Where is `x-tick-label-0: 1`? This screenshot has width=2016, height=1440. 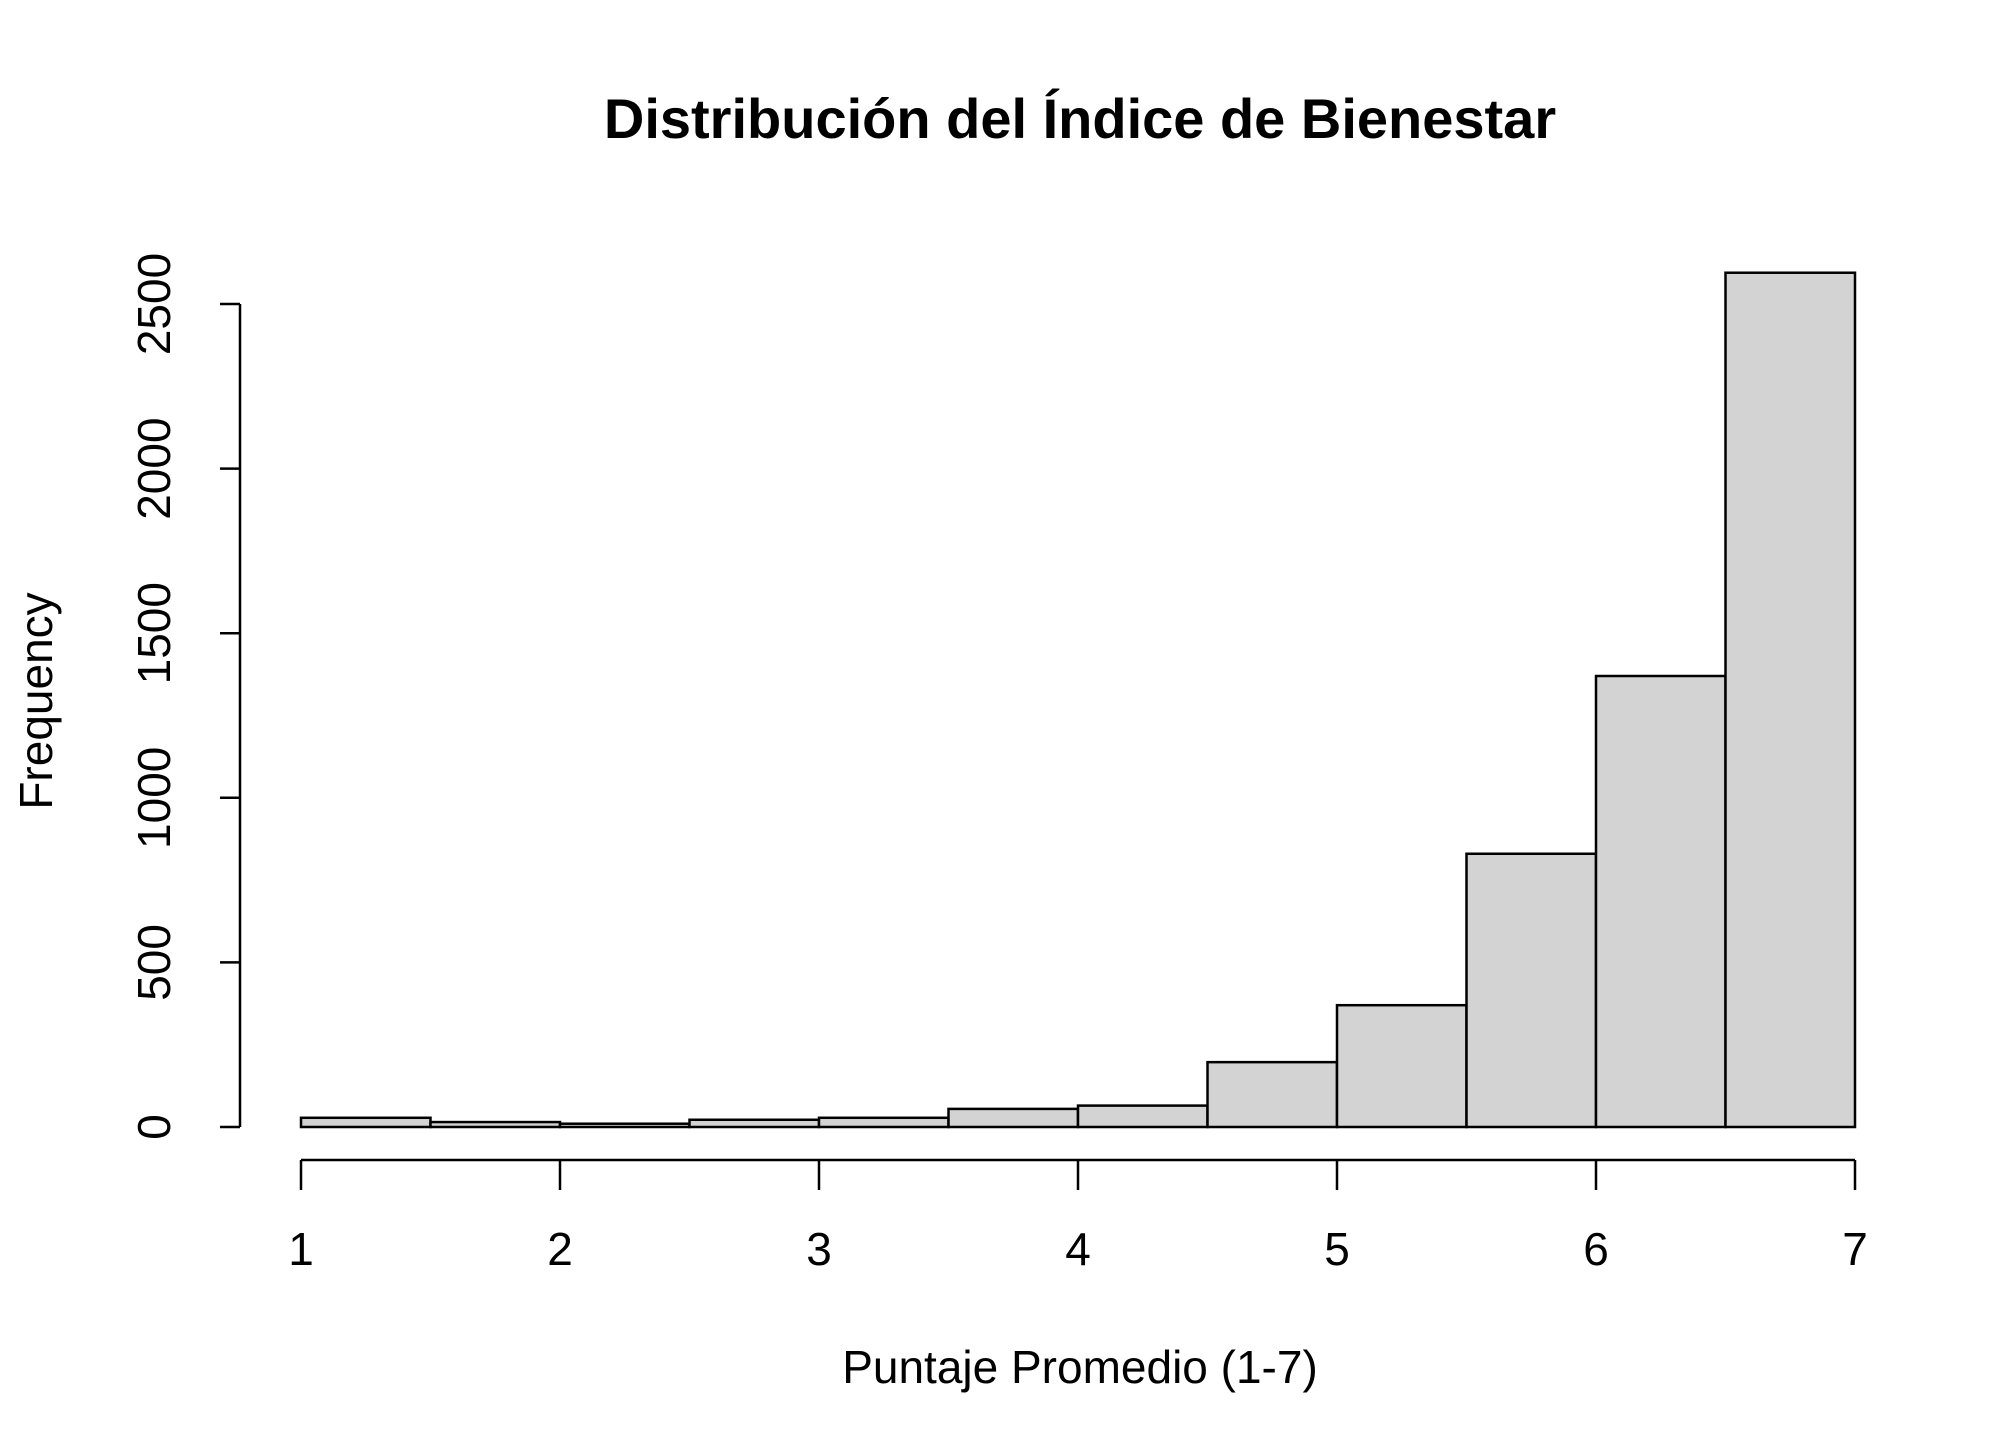
x-tick-label-0: 1 is located at coordinates (301, 1249).